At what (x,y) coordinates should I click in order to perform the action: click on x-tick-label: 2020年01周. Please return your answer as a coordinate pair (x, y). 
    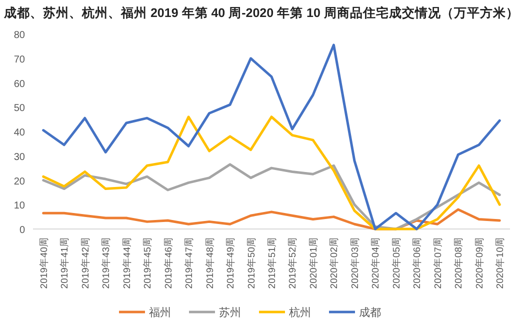
    Looking at the image, I should click on (313, 263).